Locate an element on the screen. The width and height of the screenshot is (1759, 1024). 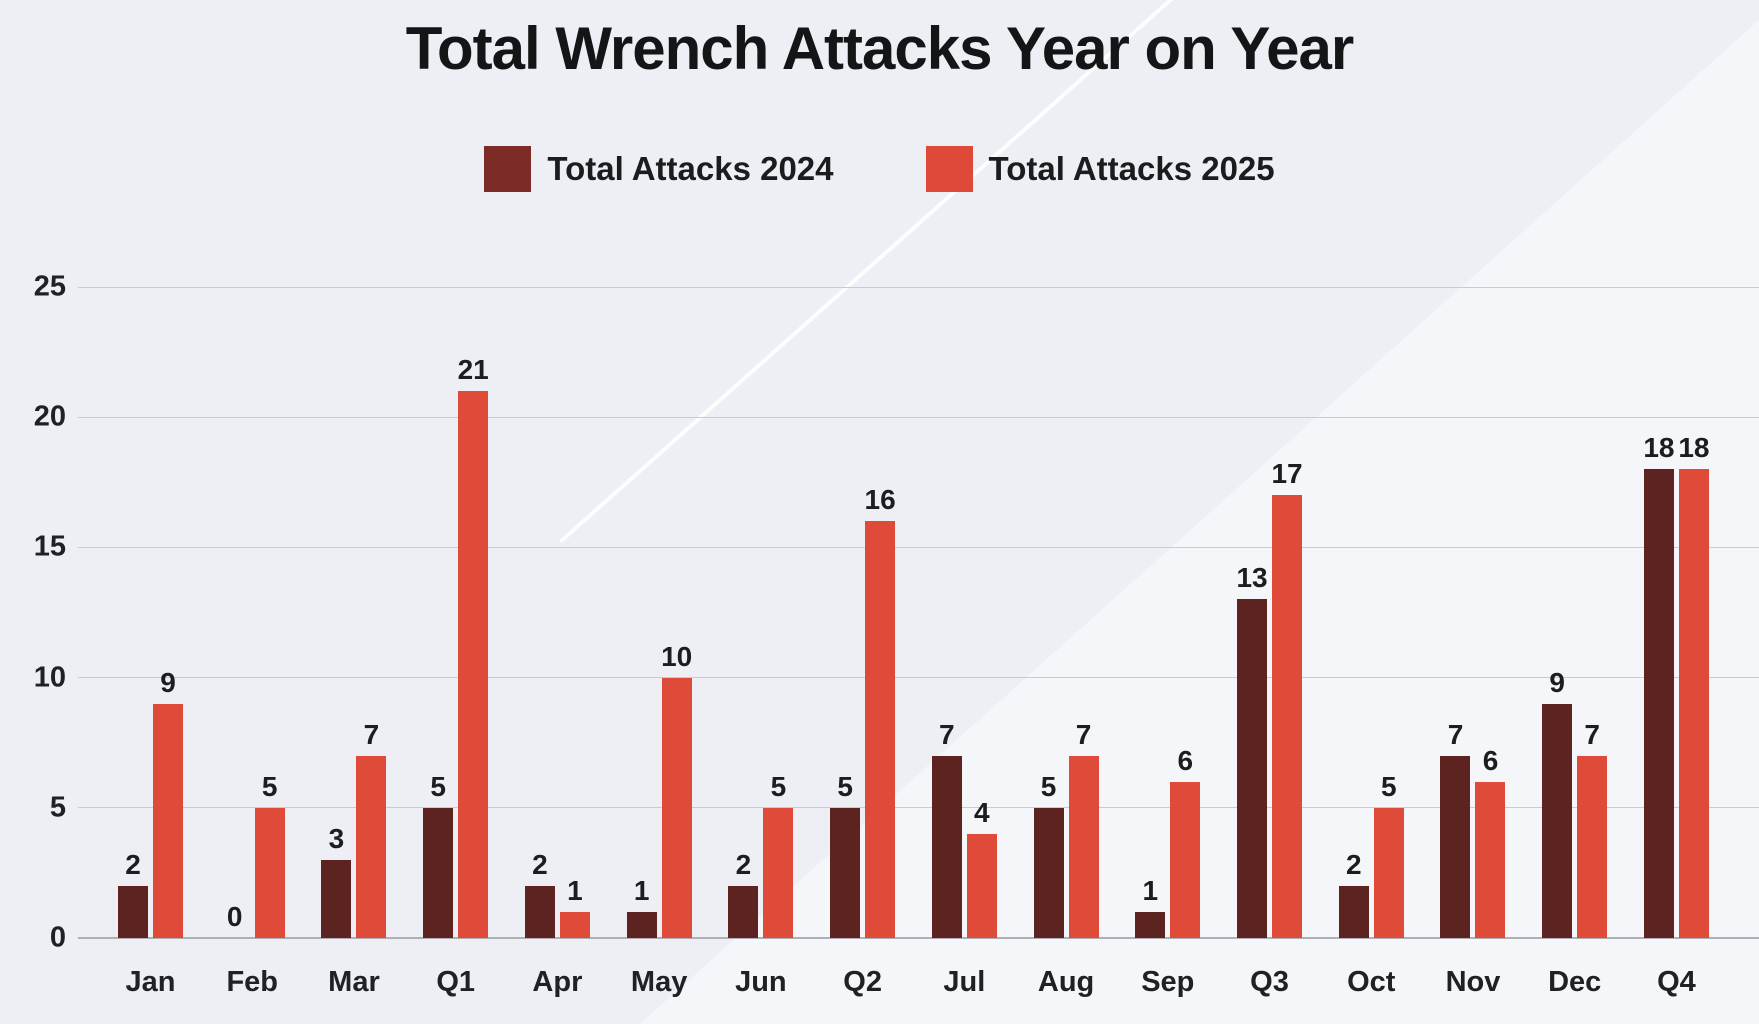
bar-q1-2024 is located at coordinates (438, 872).